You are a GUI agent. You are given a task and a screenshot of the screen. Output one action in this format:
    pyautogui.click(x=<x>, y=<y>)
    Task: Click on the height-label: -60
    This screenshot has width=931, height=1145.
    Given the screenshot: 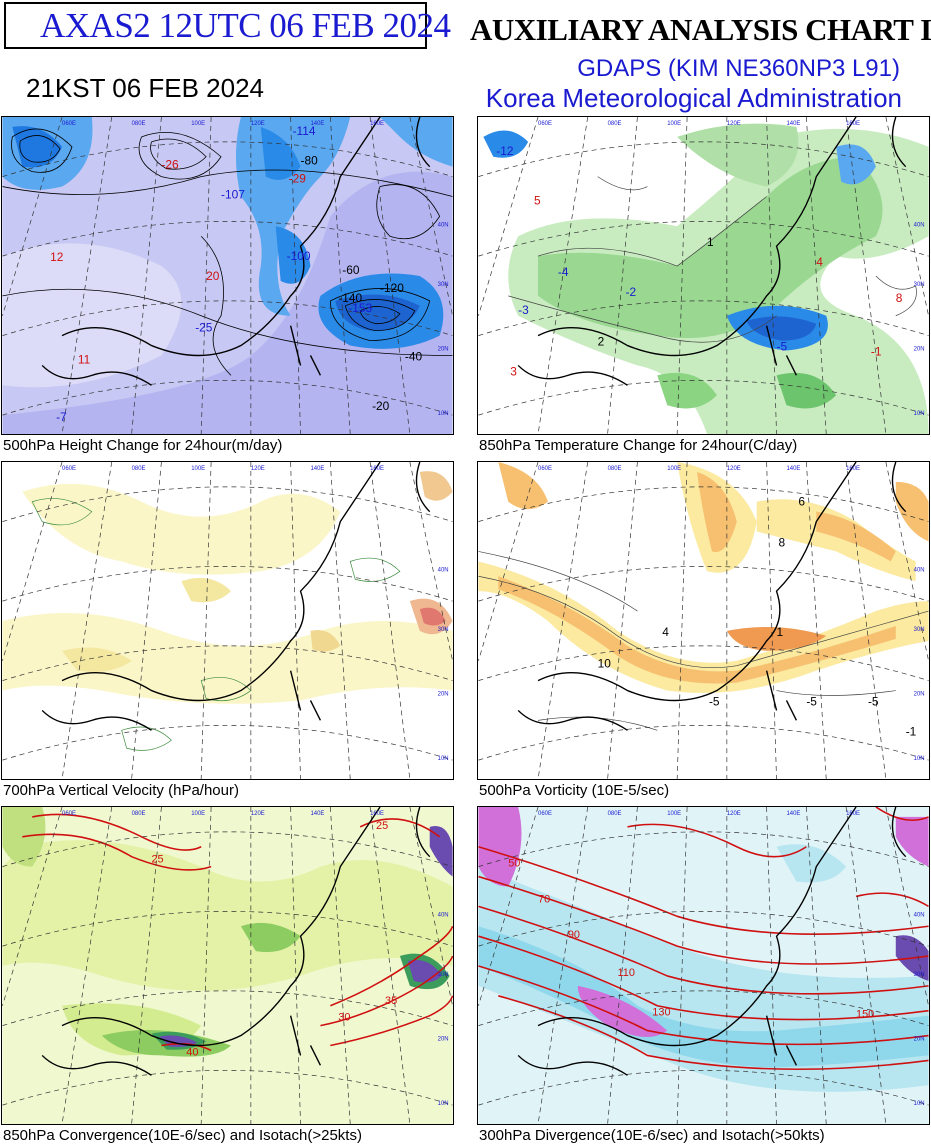 What is the action you would take?
    pyautogui.click(x=351, y=270)
    